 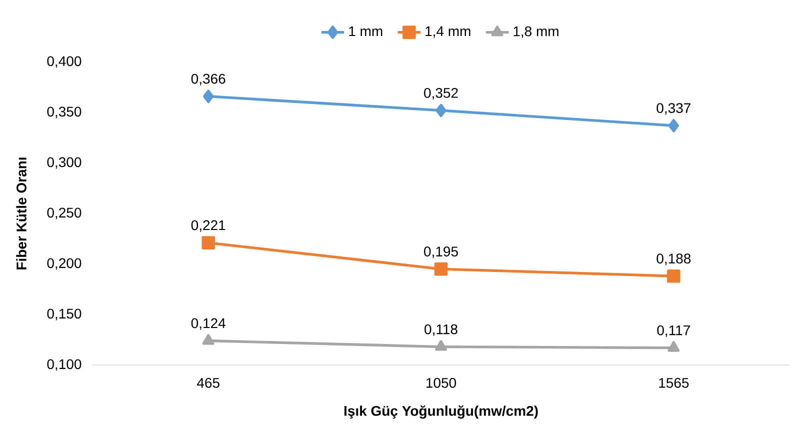 What do you see at coordinates (64, 163) in the screenshot?
I see `y-tick-label: 0,300` at bounding box center [64, 163].